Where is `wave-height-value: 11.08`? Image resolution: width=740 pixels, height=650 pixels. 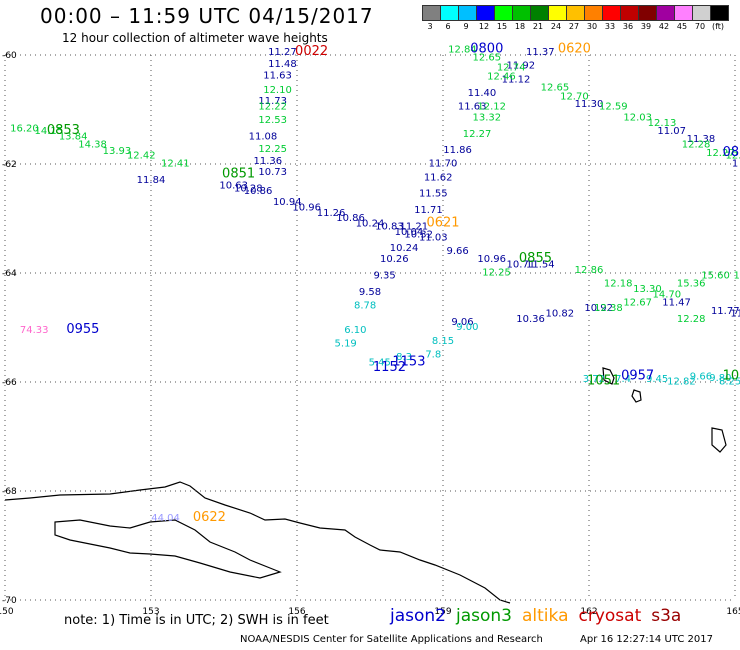 wave-height-value: 11.08 is located at coordinates (263, 136).